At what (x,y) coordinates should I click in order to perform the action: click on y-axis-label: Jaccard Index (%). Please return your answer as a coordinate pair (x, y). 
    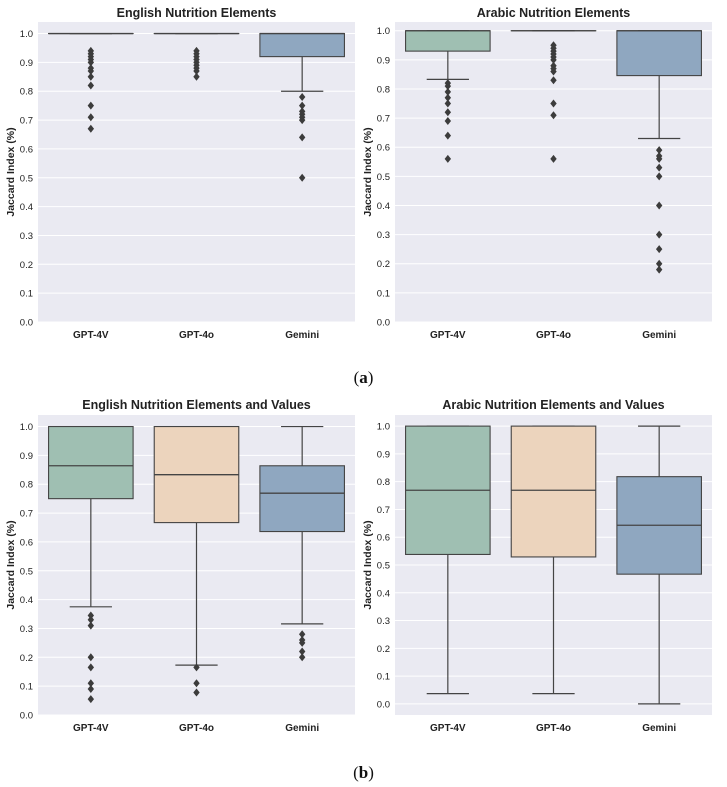
    Looking at the image, I should click on (368, 171).